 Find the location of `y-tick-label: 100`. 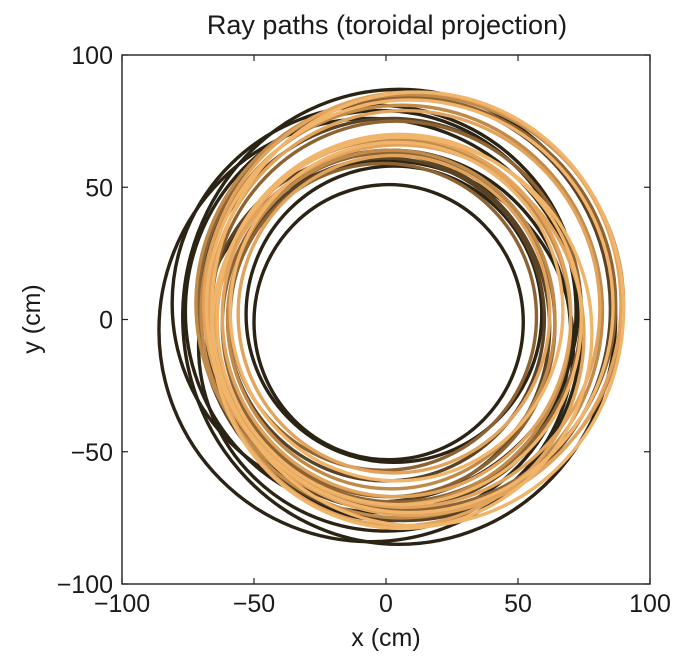

y-tick-label: 100 is located at coordinates (92, 56).